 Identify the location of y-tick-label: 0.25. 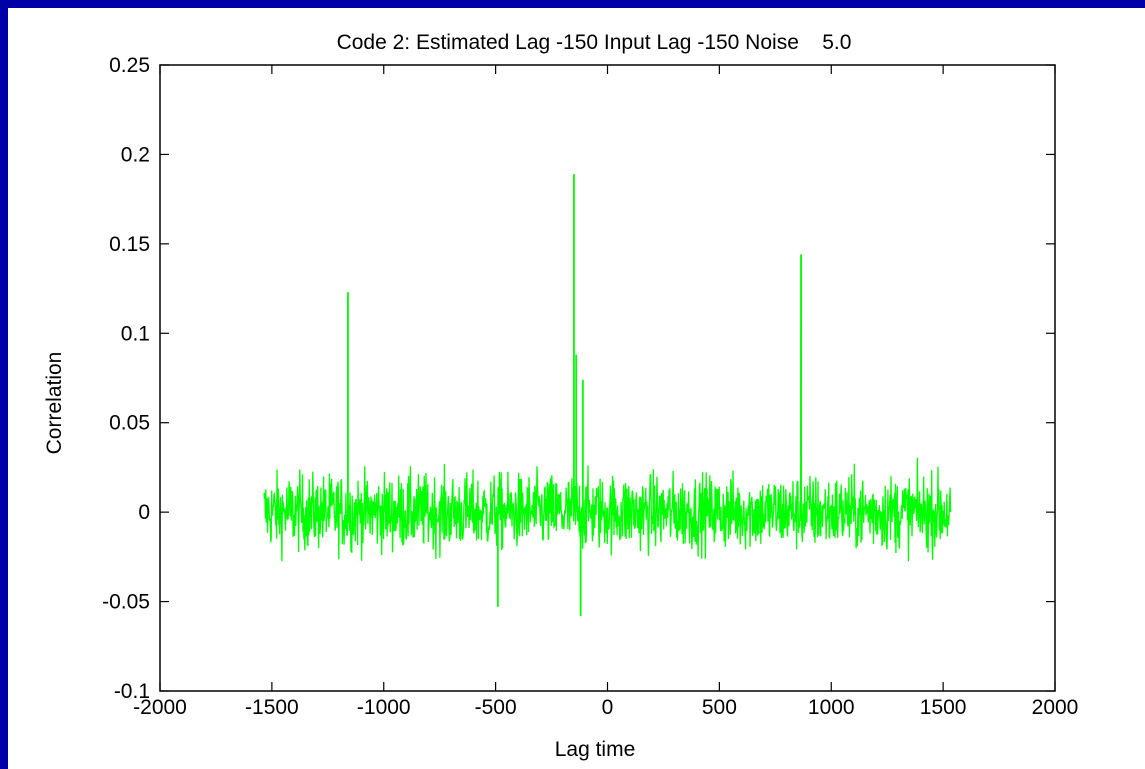
(129, 65).